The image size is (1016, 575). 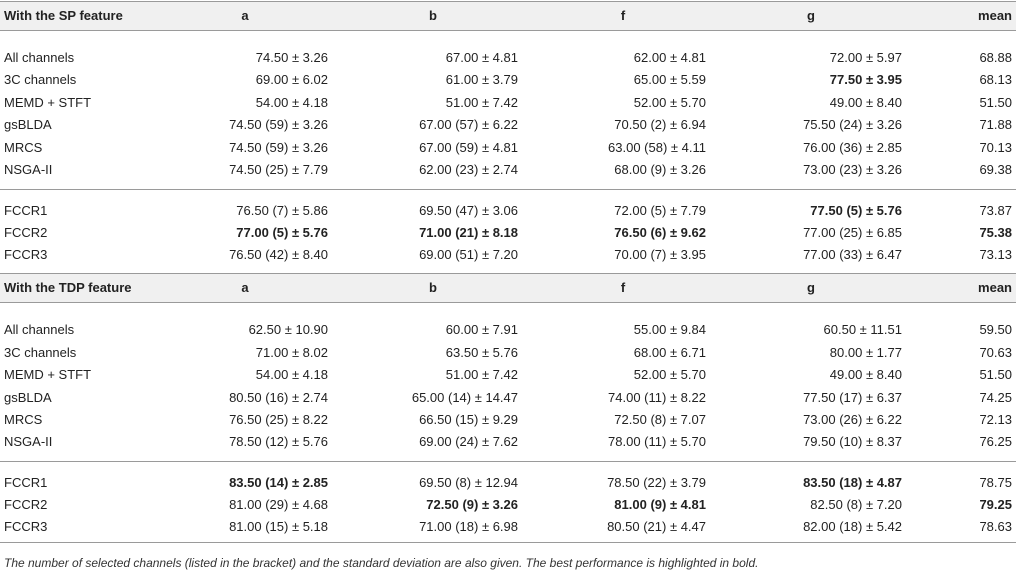 What do you see at coordinates (660, 504) in the screenshot?
I see `cell-f: 81.00 (9) ± 4.81` at bounding box center [660, 504].